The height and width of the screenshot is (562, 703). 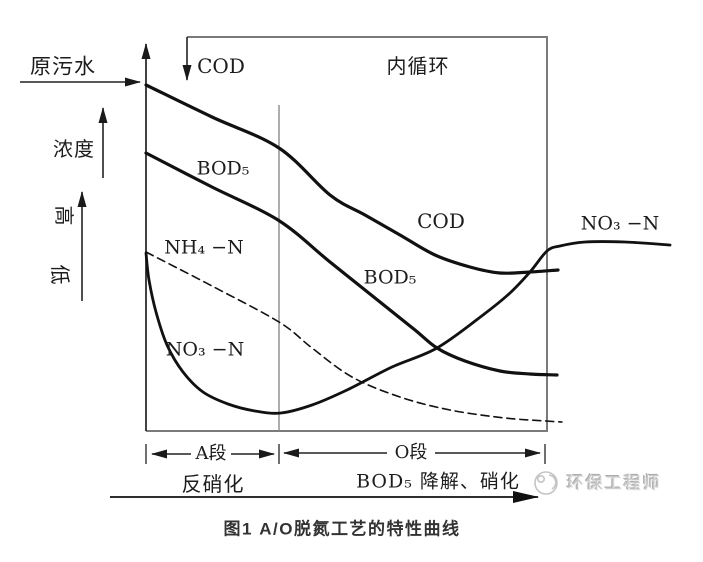 What do you see at coordinates (390, 277) in the screenshot?
I see `bod5-stage-o-label: BOD₅` at bounding box center [390, 277].